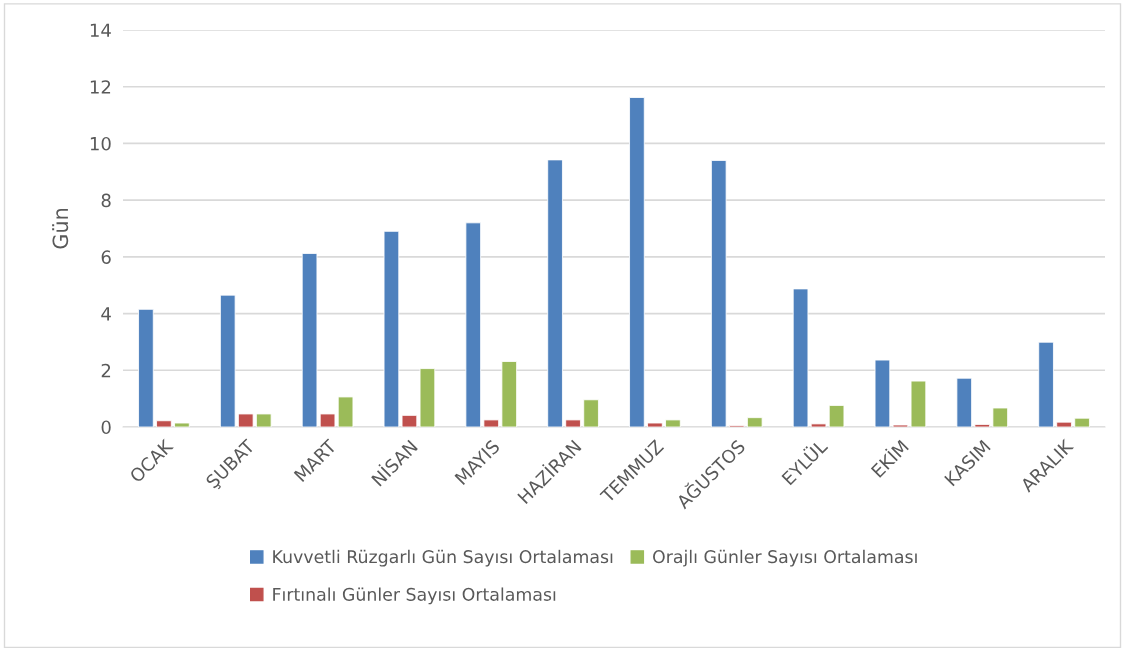  Describe the element at coordinates (106, 257) in the screenshot. I see `y-tick-label: 6` at that location.